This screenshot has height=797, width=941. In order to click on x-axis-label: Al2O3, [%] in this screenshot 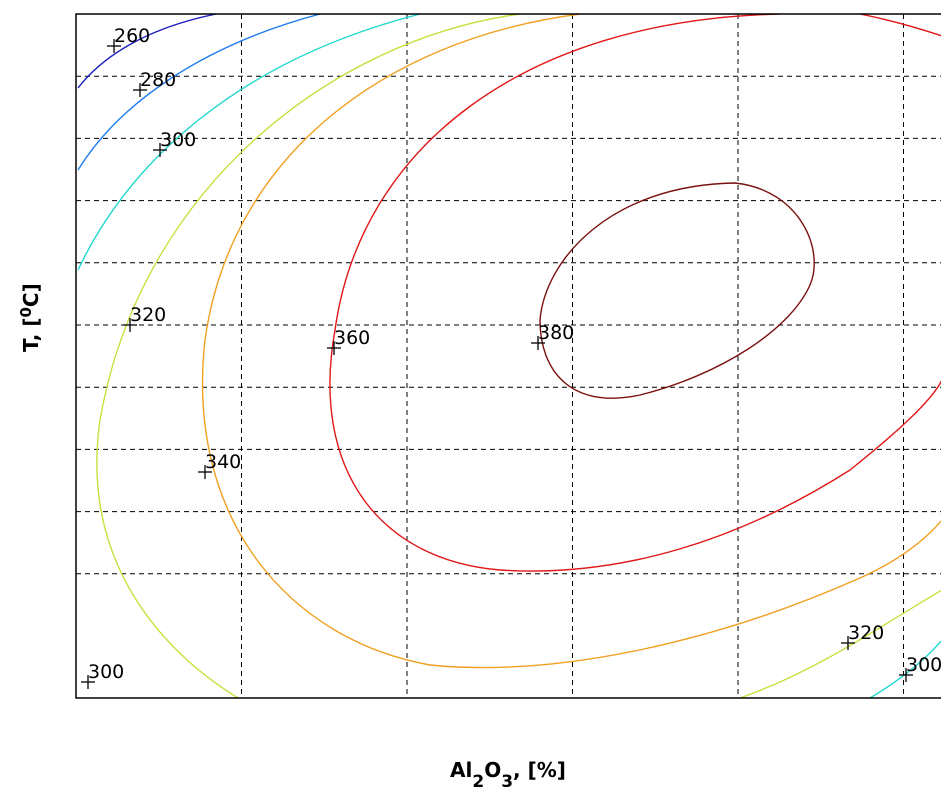, I will do `click(508, 775)`.